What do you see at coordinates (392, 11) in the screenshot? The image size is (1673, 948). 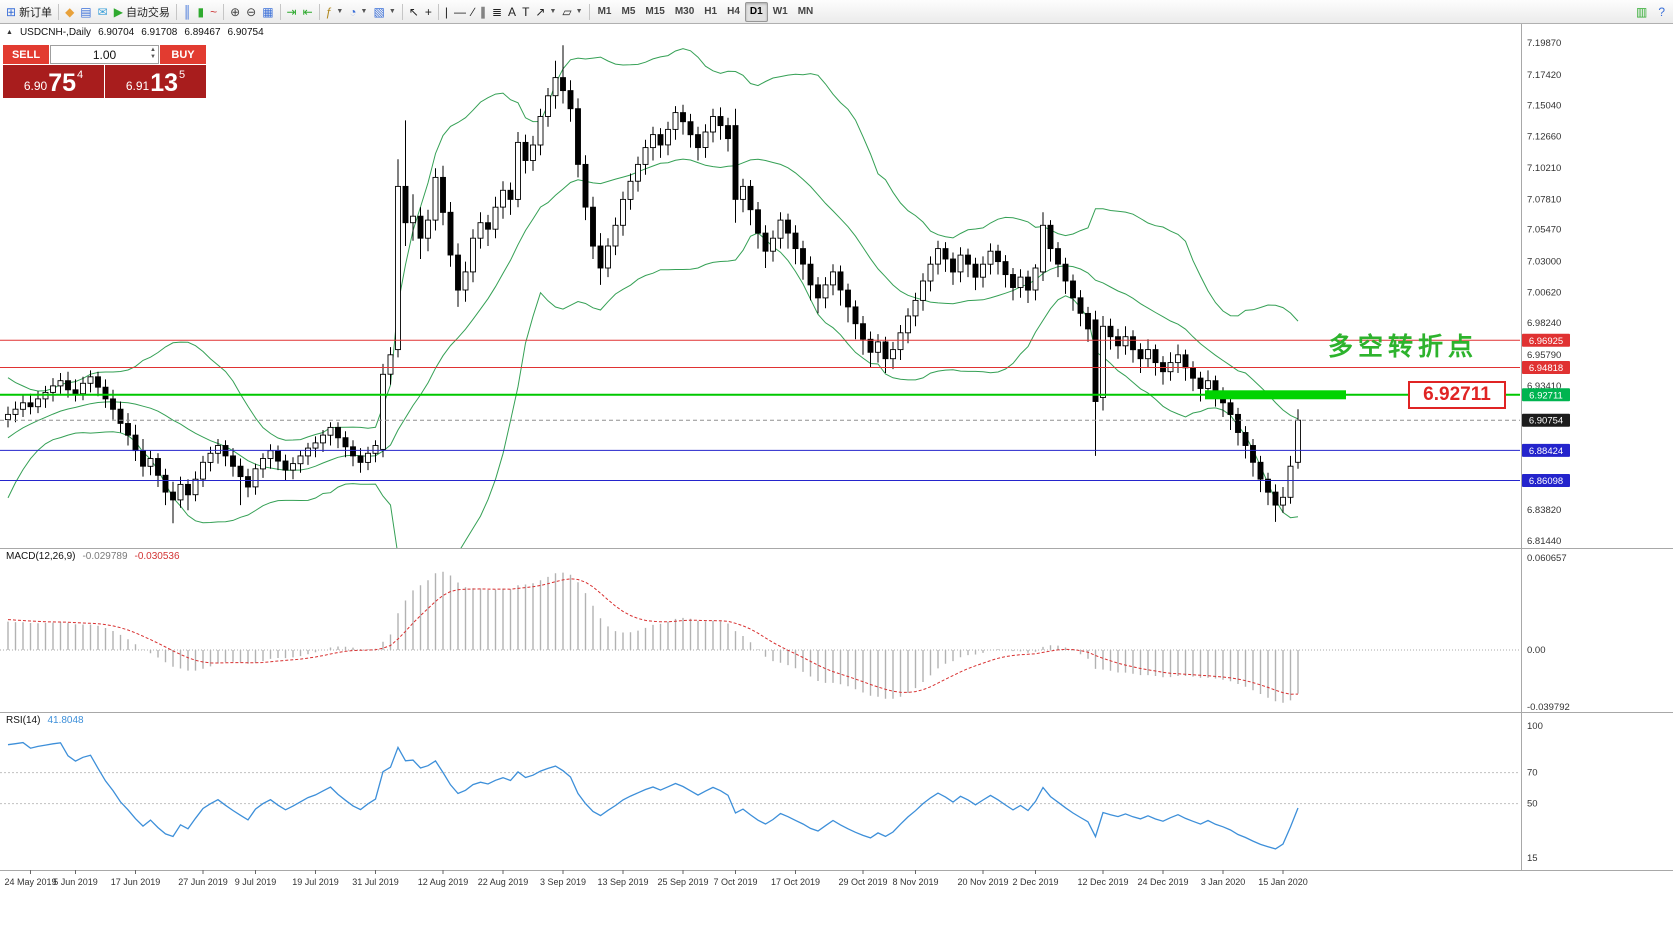 I see `templates-icon-dropdown: ▼` at bounding box center [392, 11].